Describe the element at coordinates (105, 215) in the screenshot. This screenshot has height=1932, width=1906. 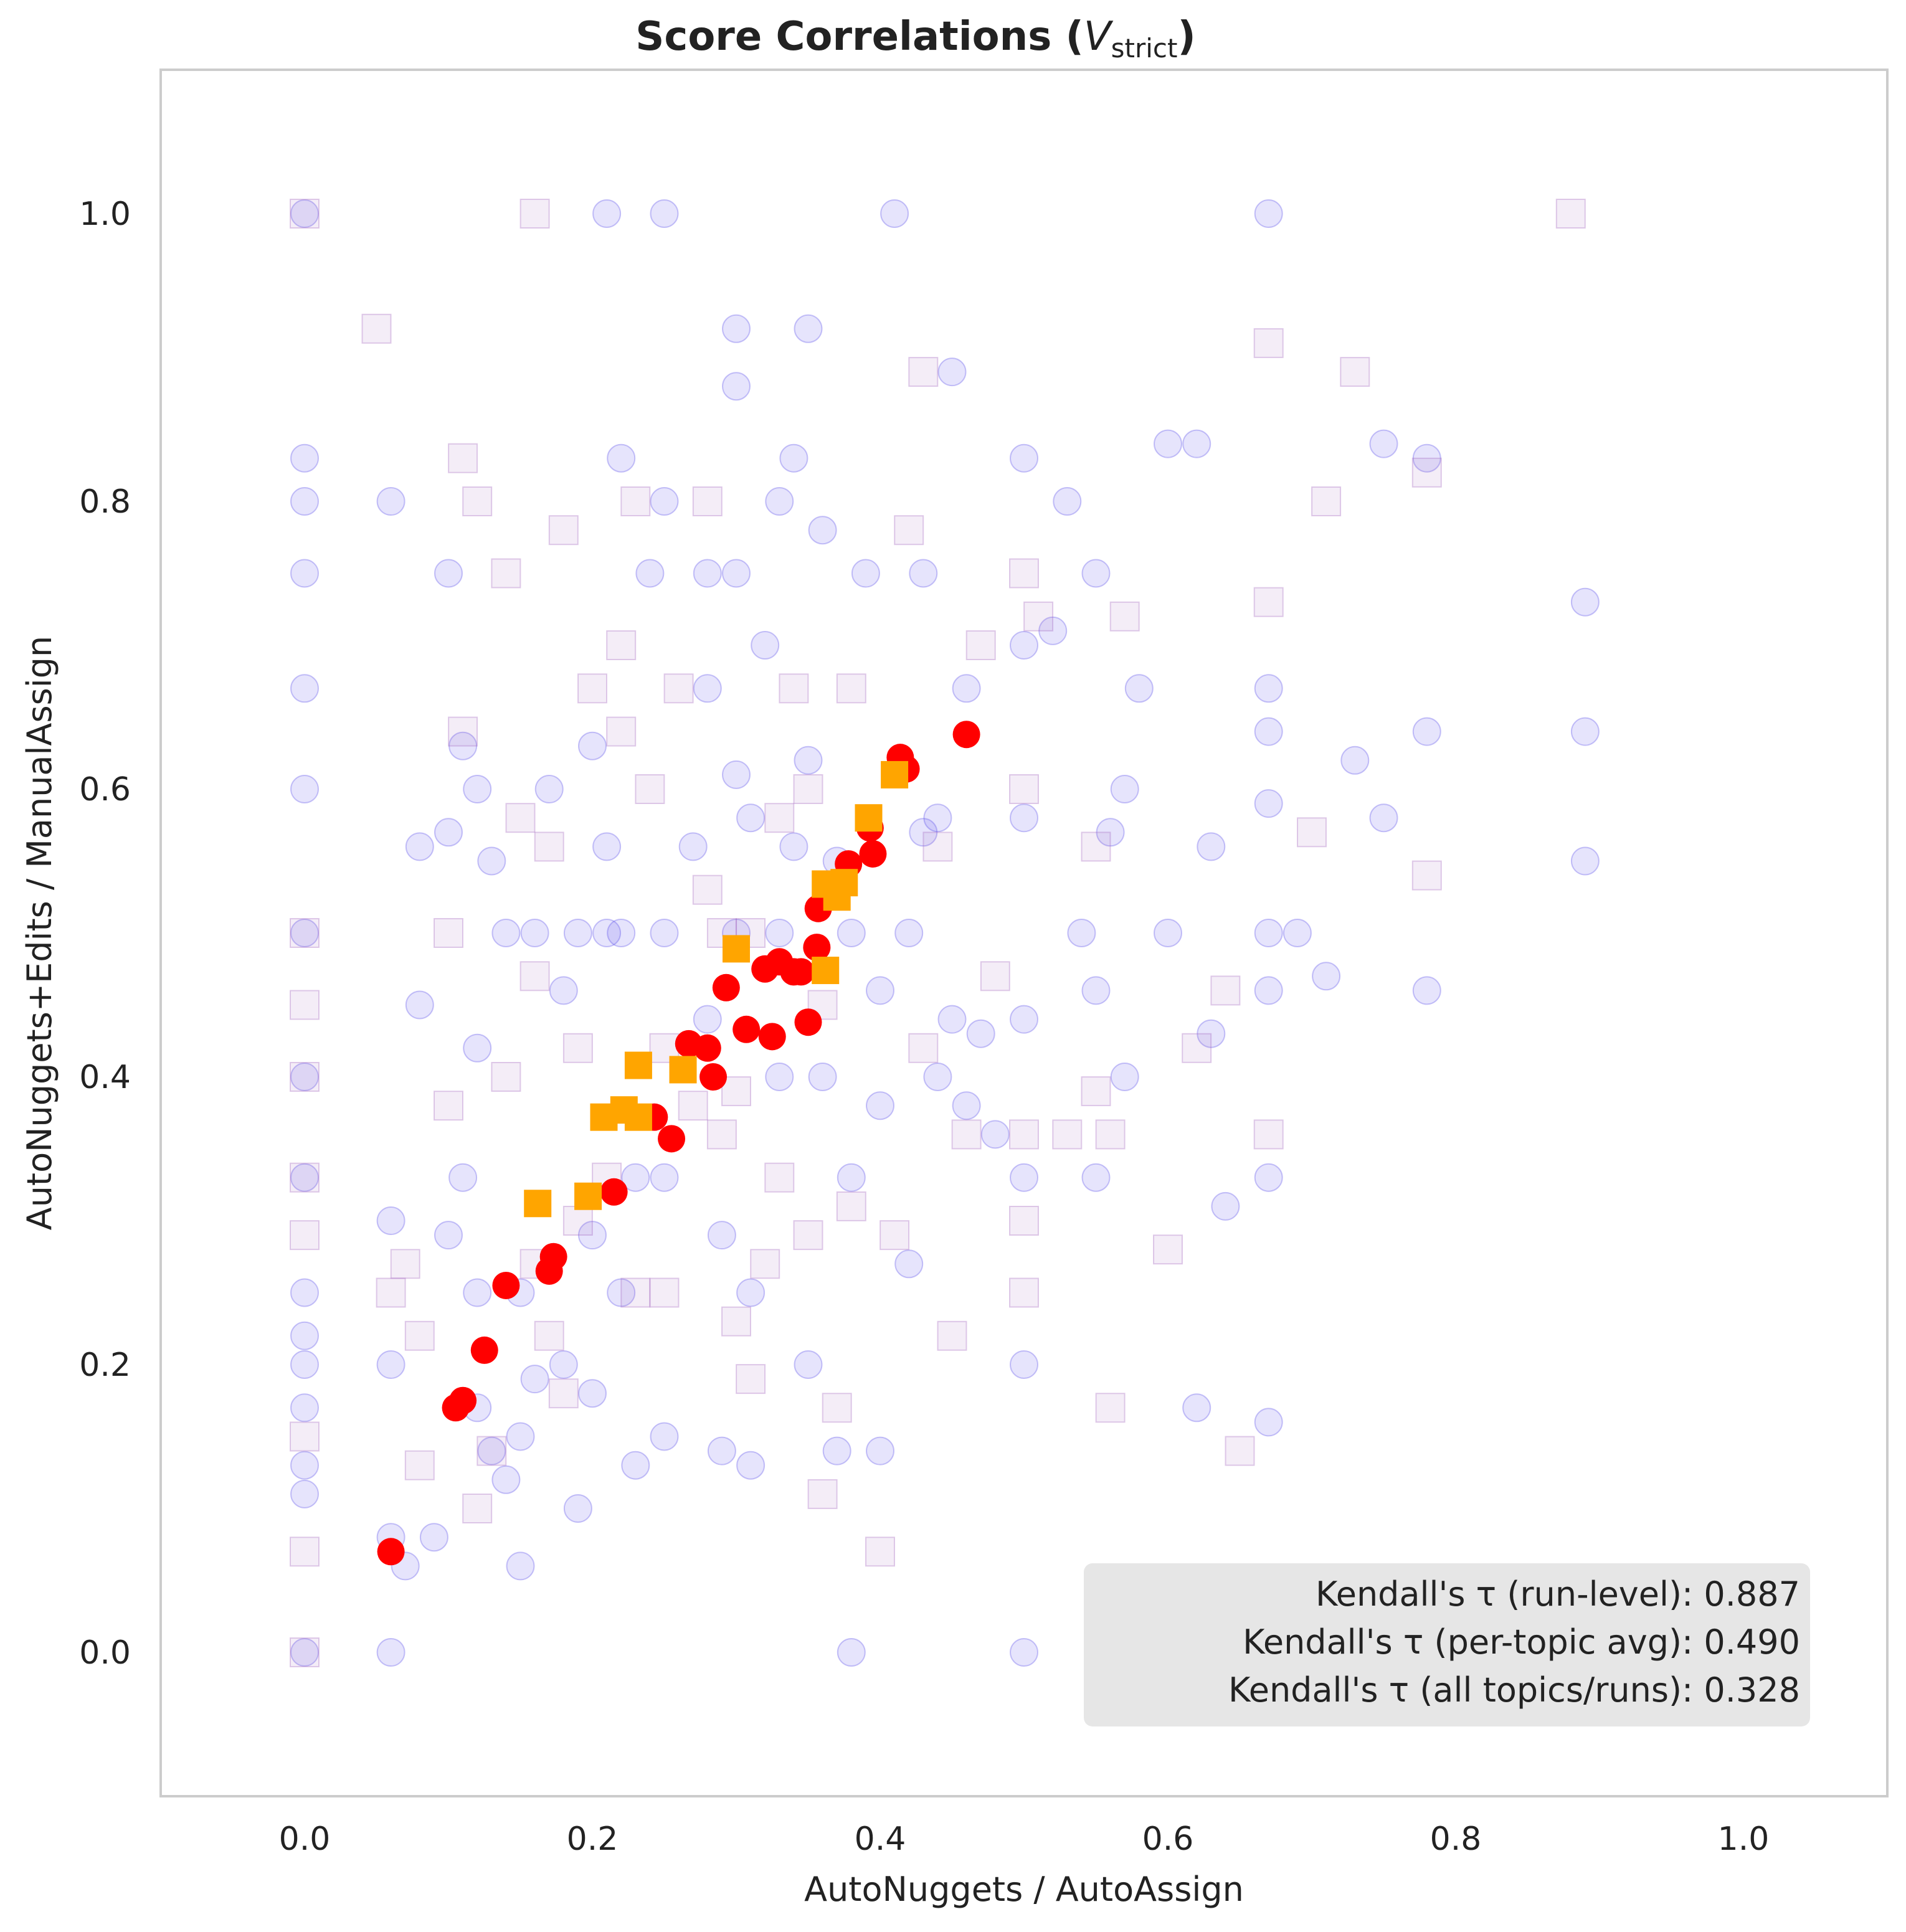
I see `y-tick-label: 1.0` at that location.